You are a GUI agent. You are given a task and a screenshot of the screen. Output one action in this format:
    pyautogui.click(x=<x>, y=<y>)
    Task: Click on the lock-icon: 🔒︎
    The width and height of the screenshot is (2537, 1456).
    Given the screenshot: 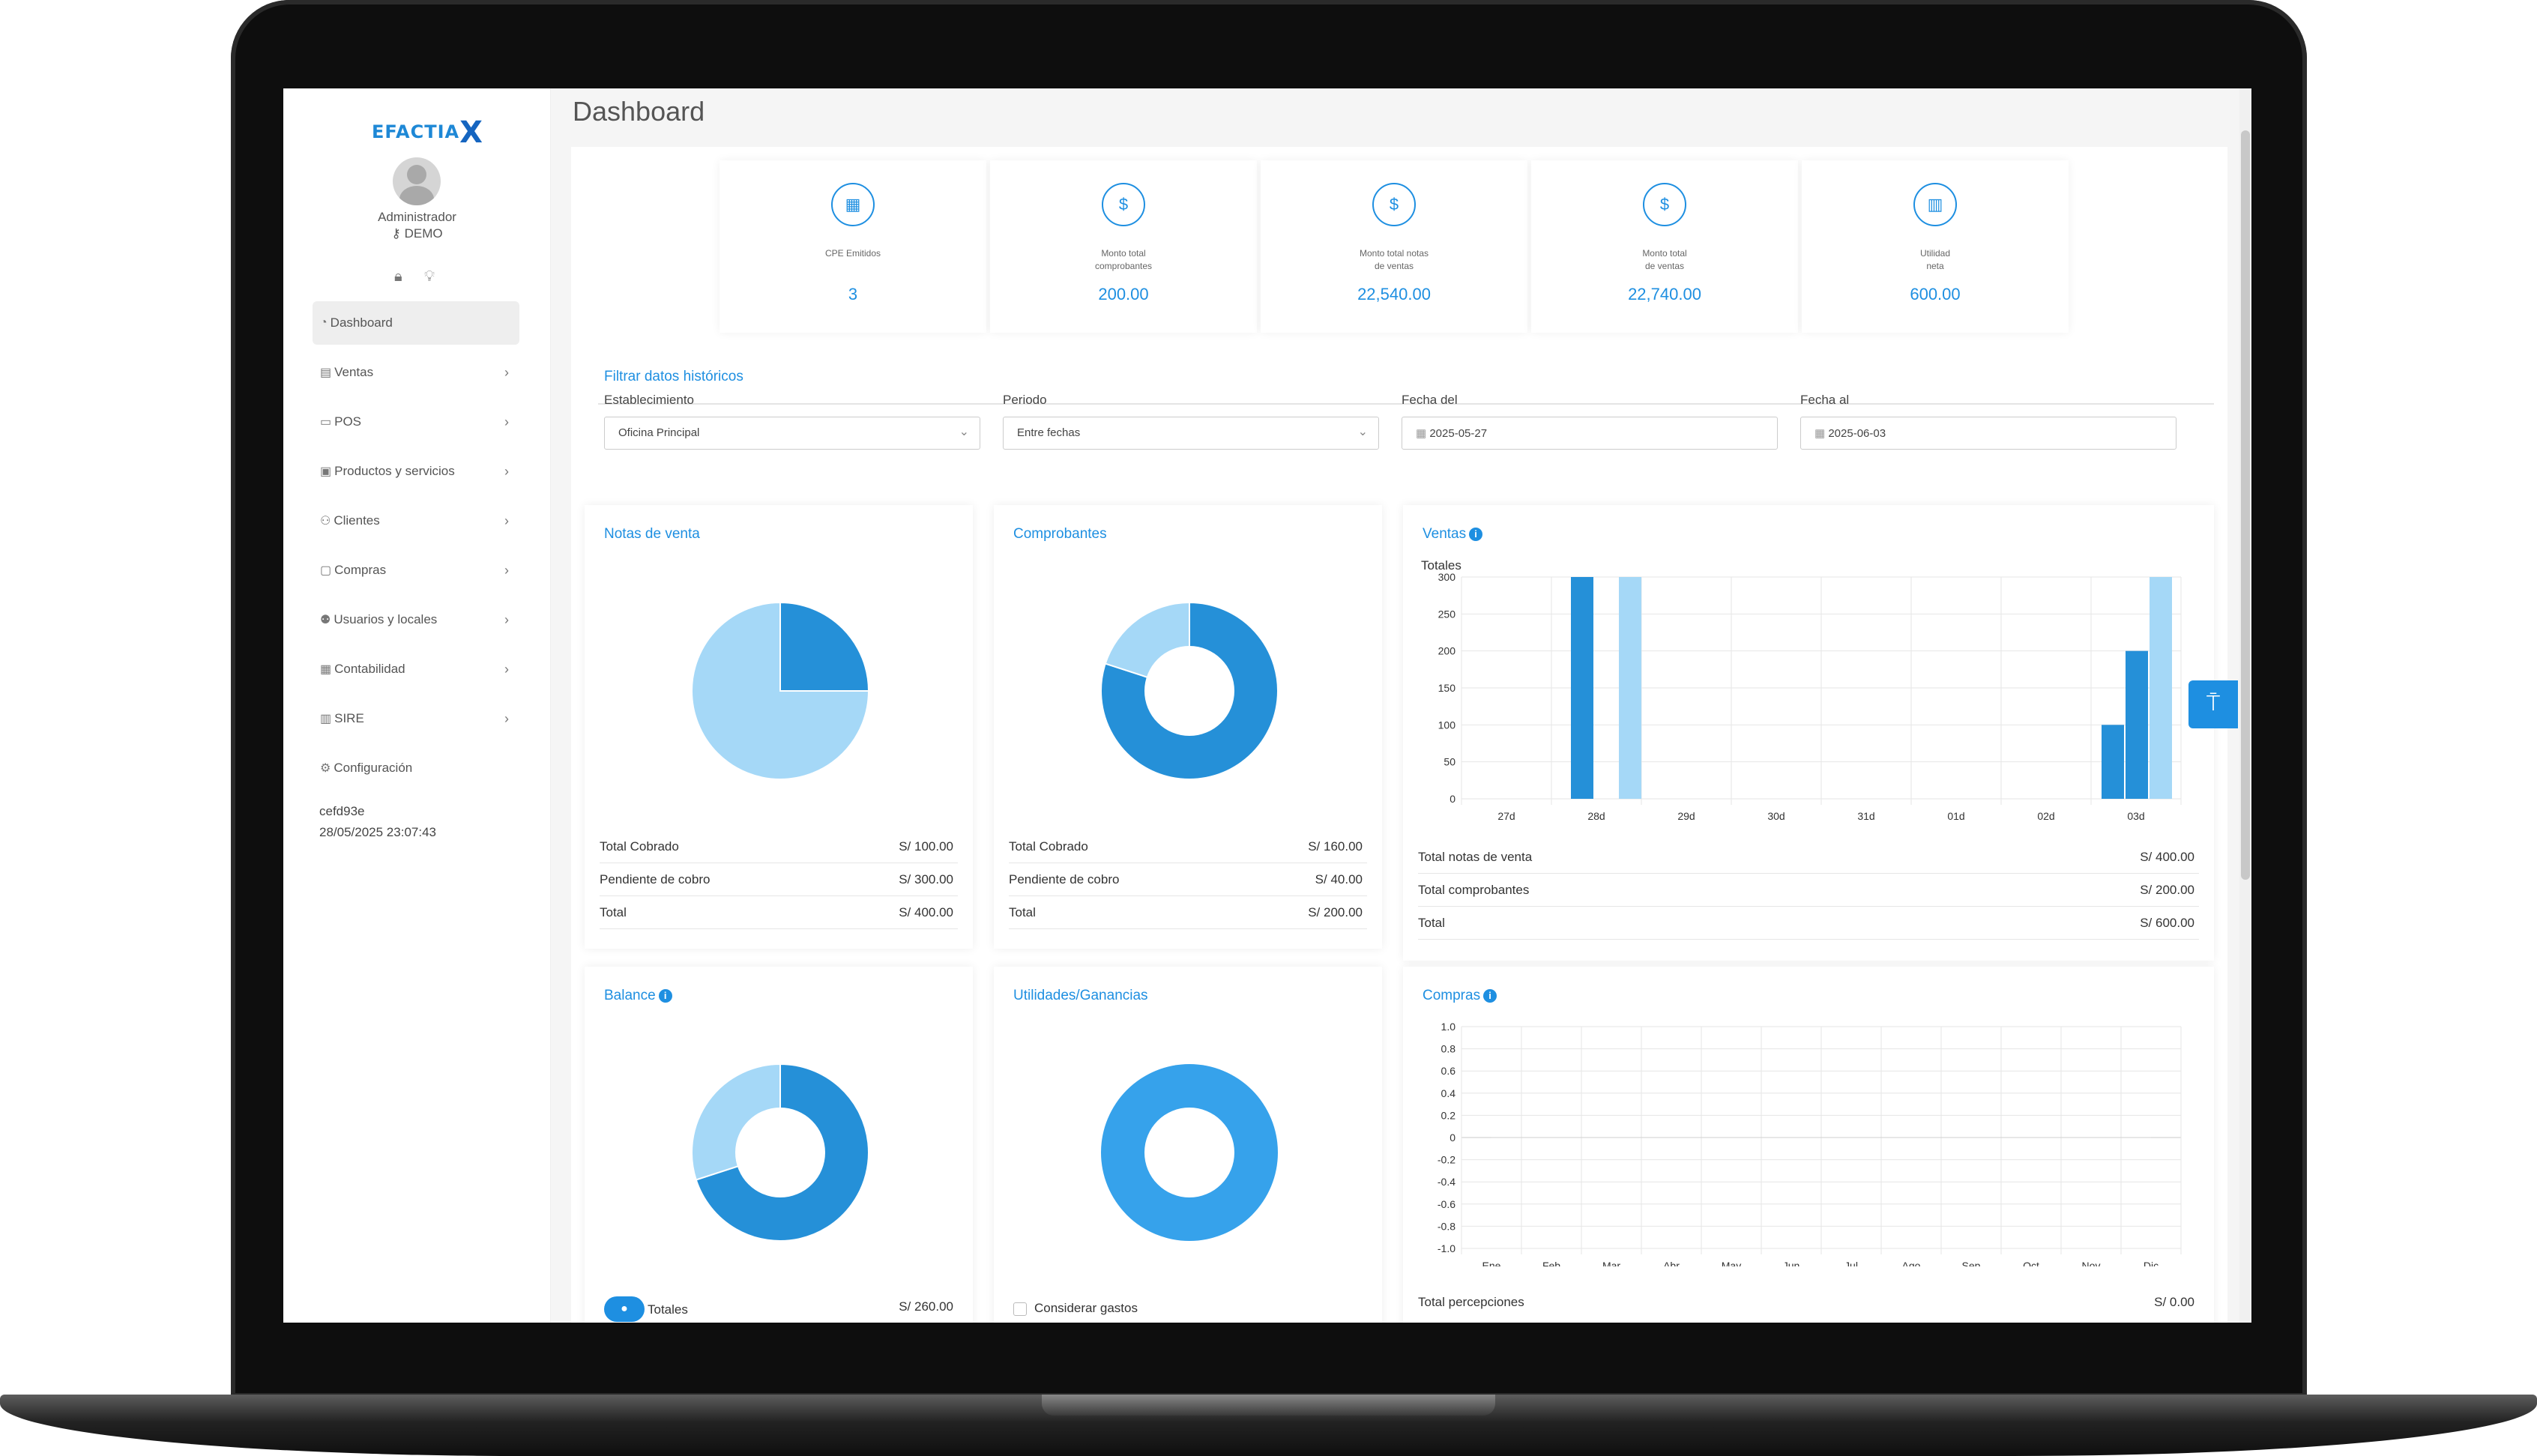 What is the action you would take?
    pyautogui.click(x=398, y=276)
    